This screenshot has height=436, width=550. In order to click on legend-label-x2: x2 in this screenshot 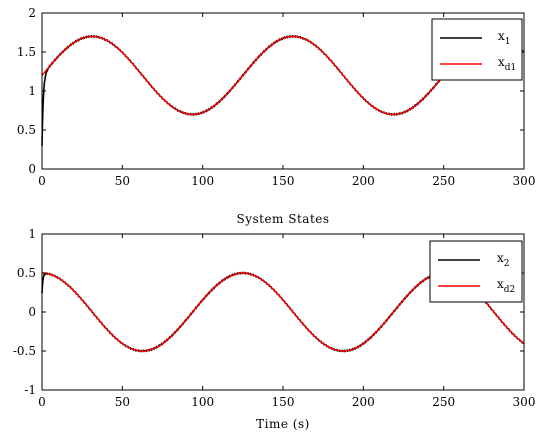, I will do `click(503, 260)`.